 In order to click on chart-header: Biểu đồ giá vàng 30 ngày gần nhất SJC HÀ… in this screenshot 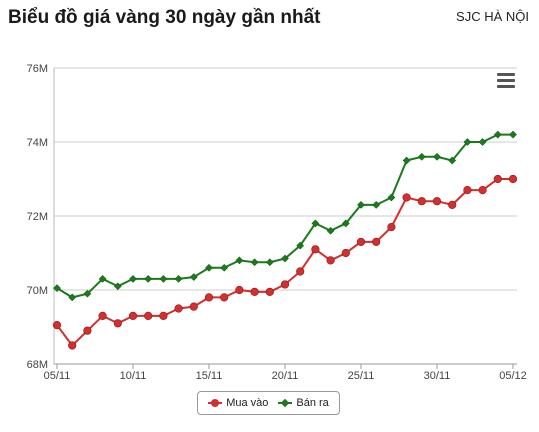, I will do `click(269, 18)`.